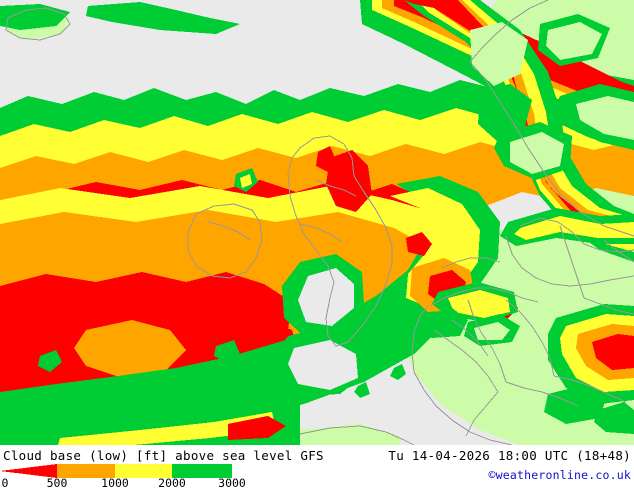  I want to click on legend-tick-0: 0, so click(5, 483).